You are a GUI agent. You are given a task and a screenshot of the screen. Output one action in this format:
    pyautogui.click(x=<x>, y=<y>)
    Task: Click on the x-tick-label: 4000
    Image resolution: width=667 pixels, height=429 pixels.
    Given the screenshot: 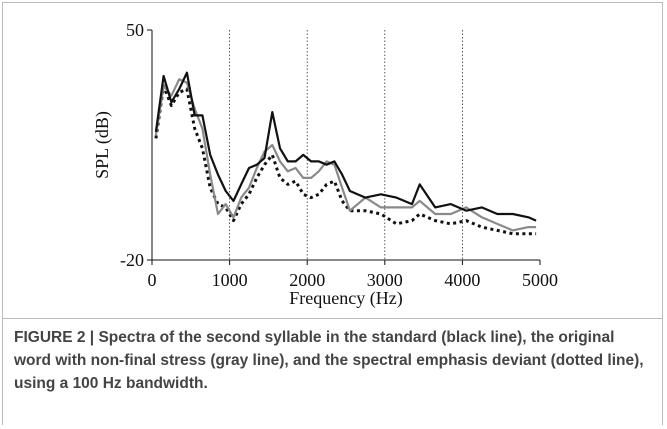 What is the action you would take?
    pyautogui.click(x=462, y=280)
    